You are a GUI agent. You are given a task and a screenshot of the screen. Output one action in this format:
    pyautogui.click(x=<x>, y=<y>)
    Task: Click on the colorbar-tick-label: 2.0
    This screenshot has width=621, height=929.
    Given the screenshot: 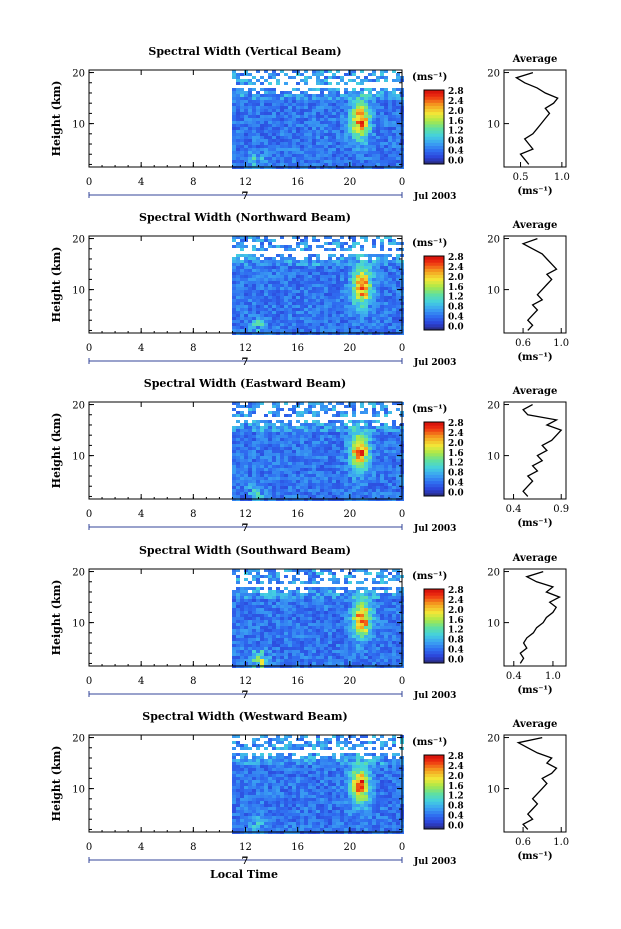 What is the action you would take?
    pyautogui.click(x=456, y=112)
    